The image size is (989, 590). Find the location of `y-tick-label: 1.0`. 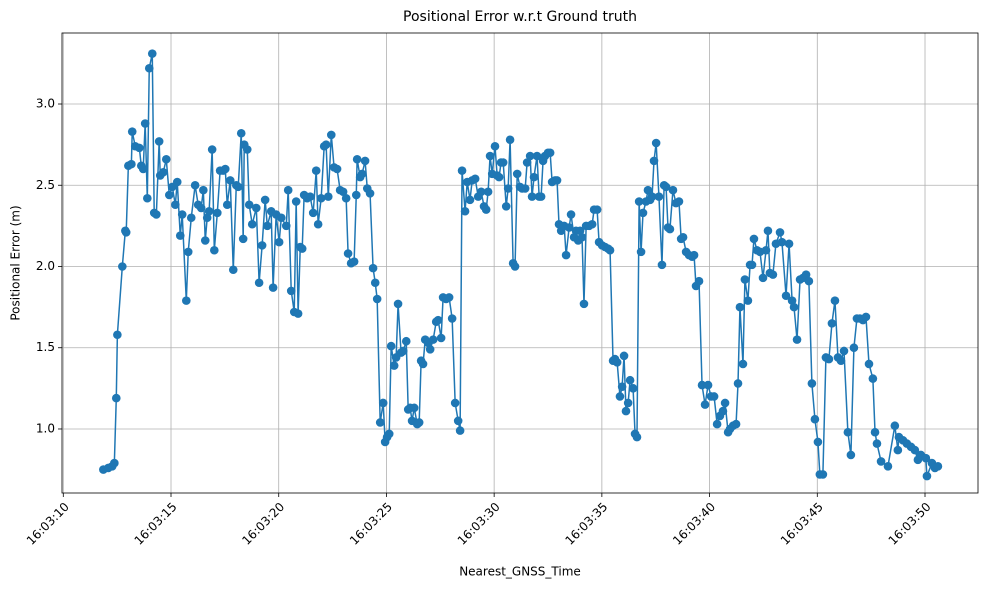

y-tick-label: 1.0 is located at coordinates (45, 428).